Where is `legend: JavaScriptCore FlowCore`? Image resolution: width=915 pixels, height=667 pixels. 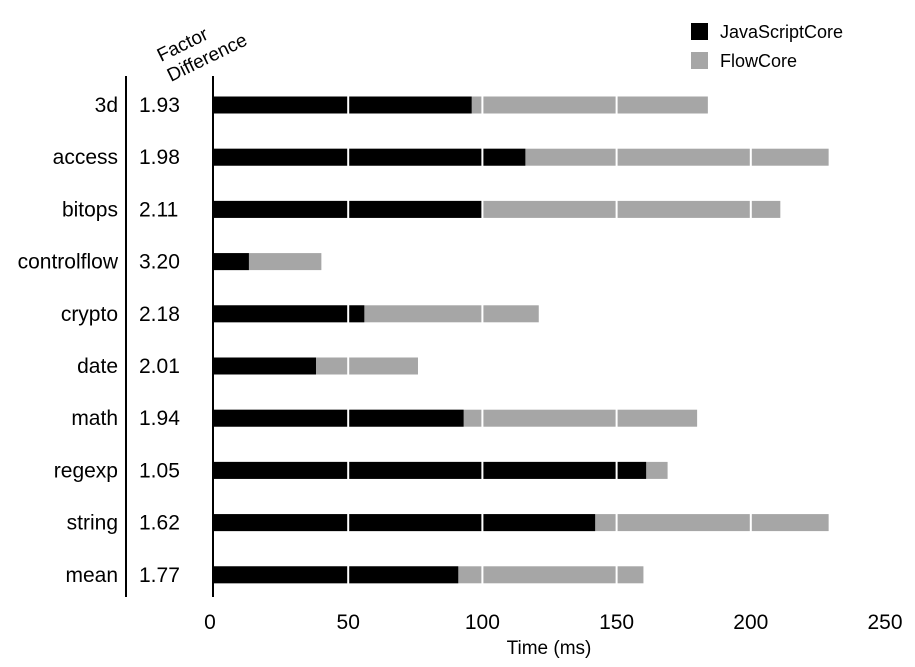
legend: JavaScriptCore FlowCore is located at coordinates (767, 46).